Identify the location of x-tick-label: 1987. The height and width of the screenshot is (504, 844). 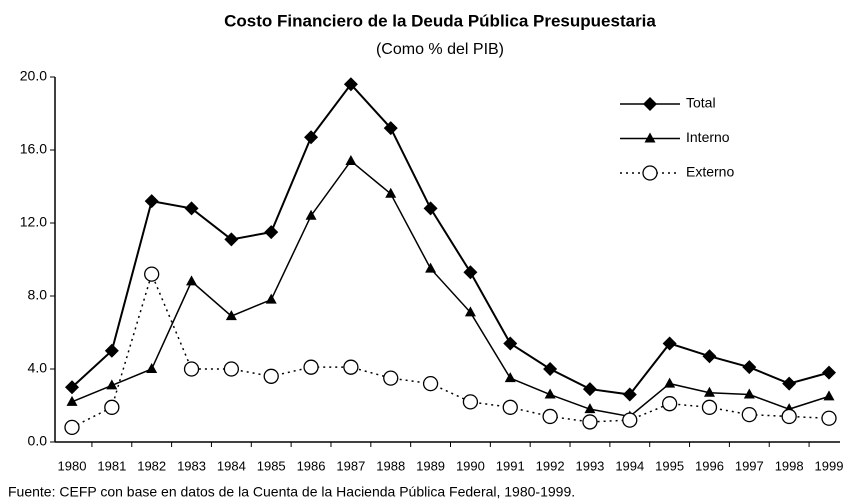
(350, 465).